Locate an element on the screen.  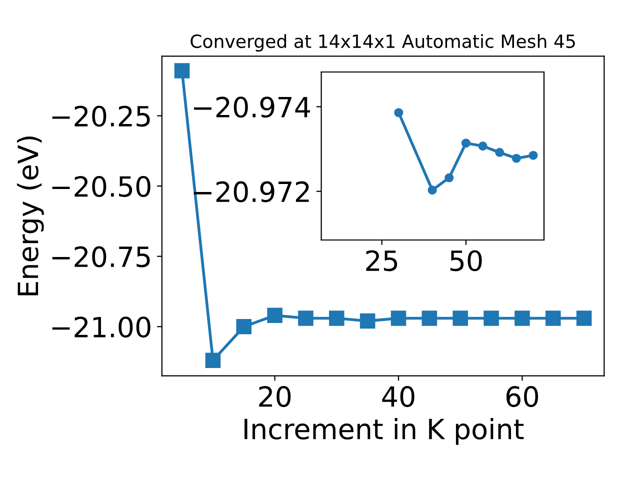
chart-title: Converged at 14x14x1 Automatic Mesh 45 is located at coordinates (382, 43).